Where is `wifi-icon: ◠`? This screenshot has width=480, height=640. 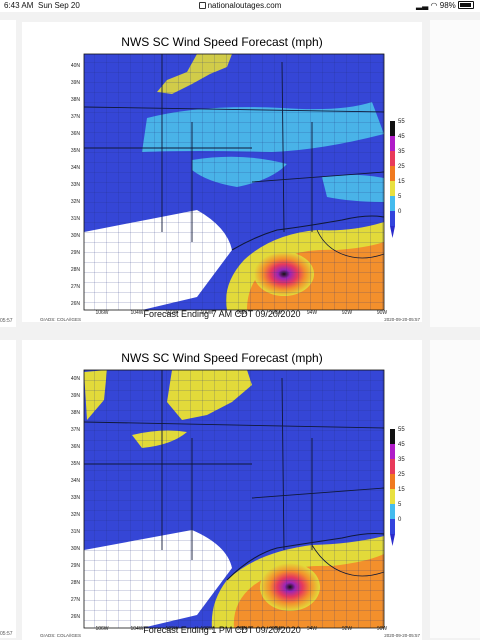 wifi-icon: ◠ is located at coordinates (434, 5).